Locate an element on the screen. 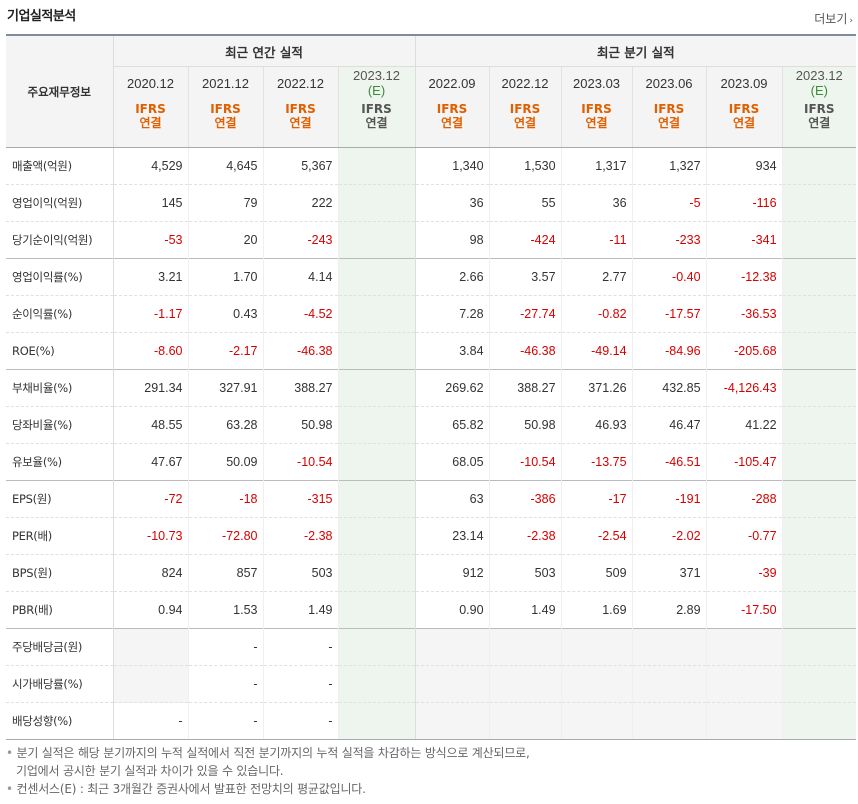 The height and width of the screenshot is (804, 858). table-row: 시가배당률(%) - - is located at coordinates (431, 684).